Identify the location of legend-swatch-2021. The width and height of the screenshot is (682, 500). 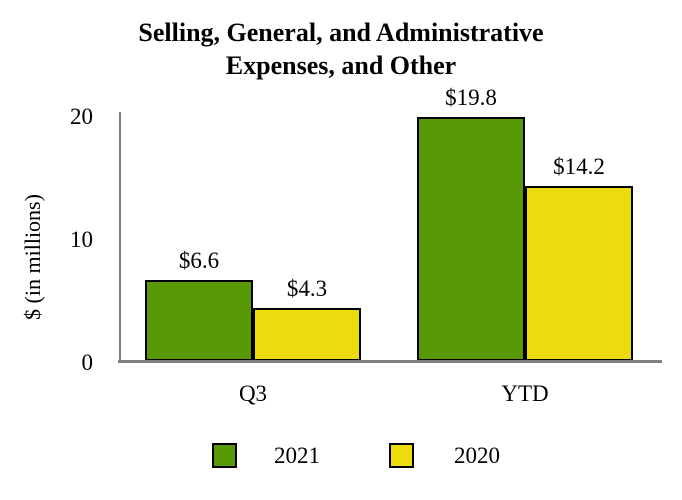
(224, 455).